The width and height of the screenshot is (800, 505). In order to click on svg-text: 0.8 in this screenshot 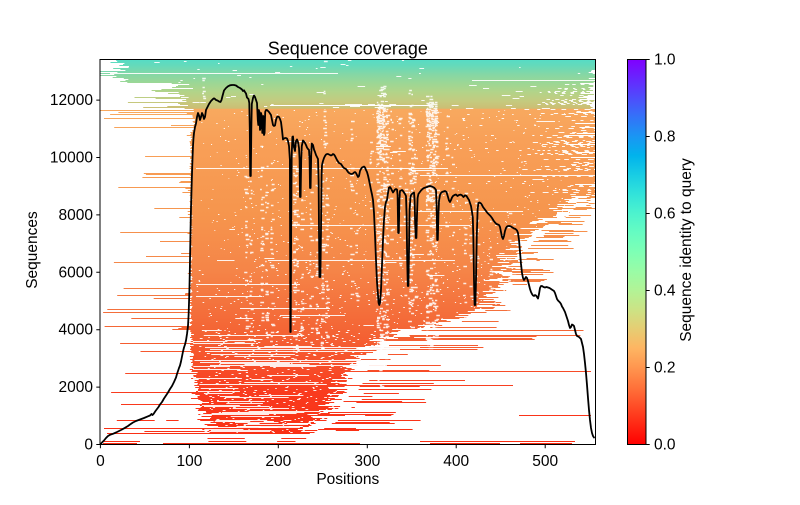, I will do `click(665, 137)`.